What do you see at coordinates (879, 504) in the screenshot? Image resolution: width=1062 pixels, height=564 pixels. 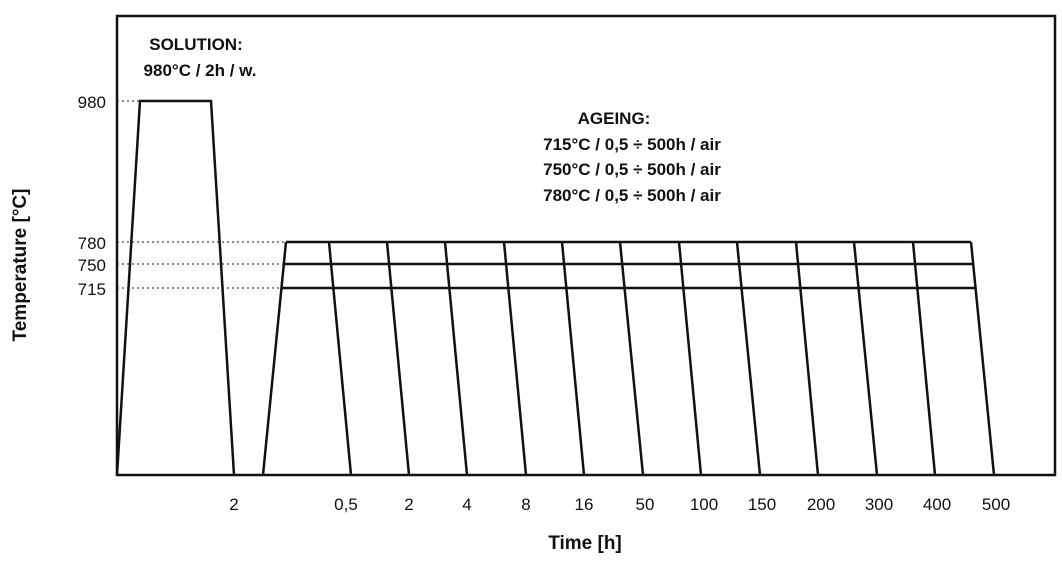 I see `x-tick-300: 300` at bounding box center [879, 504].